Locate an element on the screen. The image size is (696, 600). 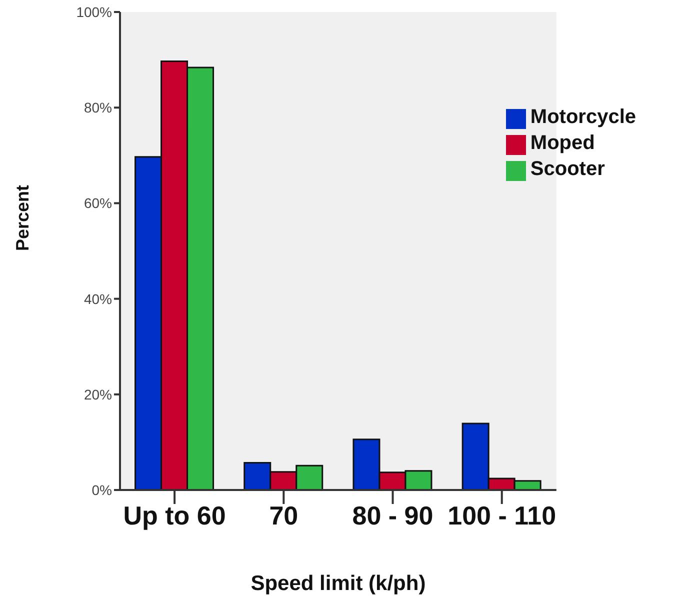
y-tick-label: 20% is located at coordinates (98, 394).